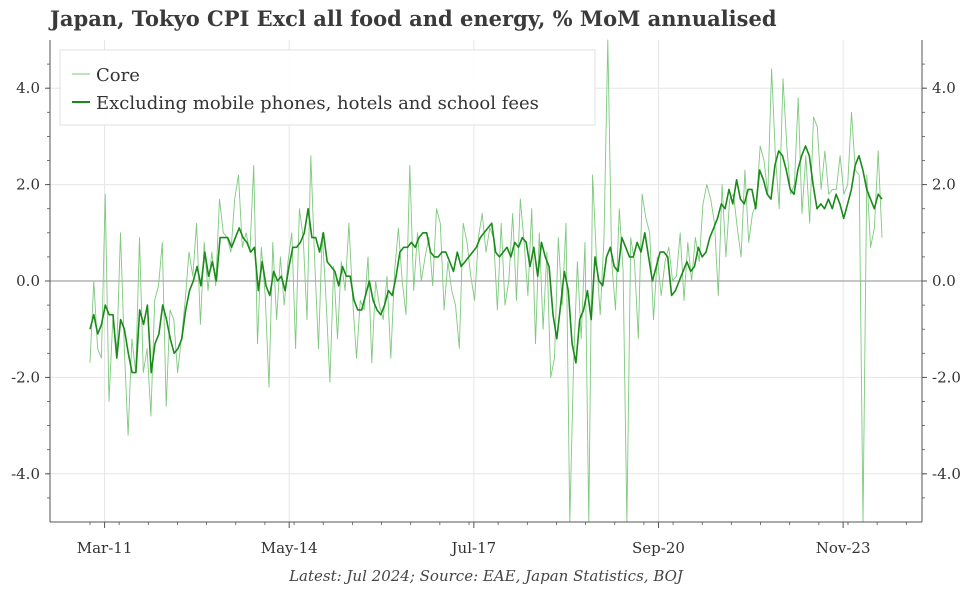 This screenshot has height=589, width=972. I want to click on x-tick-label: Sep-20, so click(658, 548).